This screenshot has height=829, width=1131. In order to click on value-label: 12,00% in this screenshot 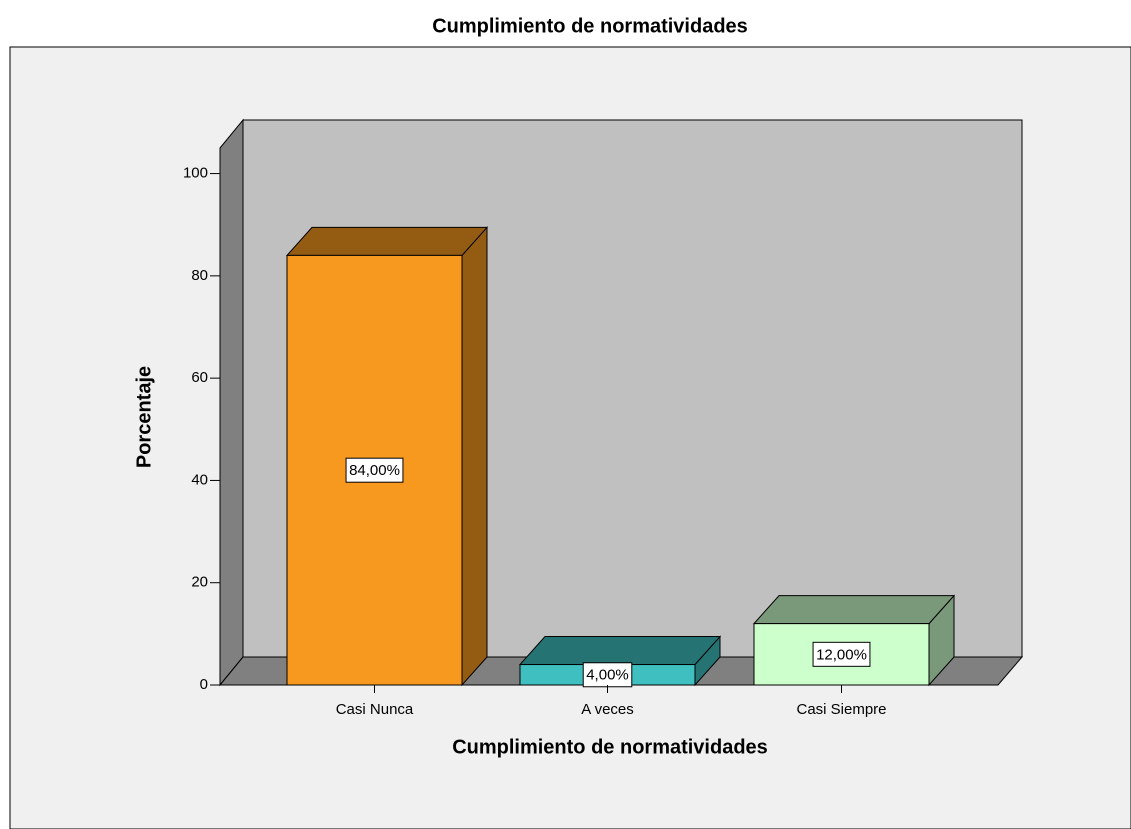, I will do `click(841, 654)`.